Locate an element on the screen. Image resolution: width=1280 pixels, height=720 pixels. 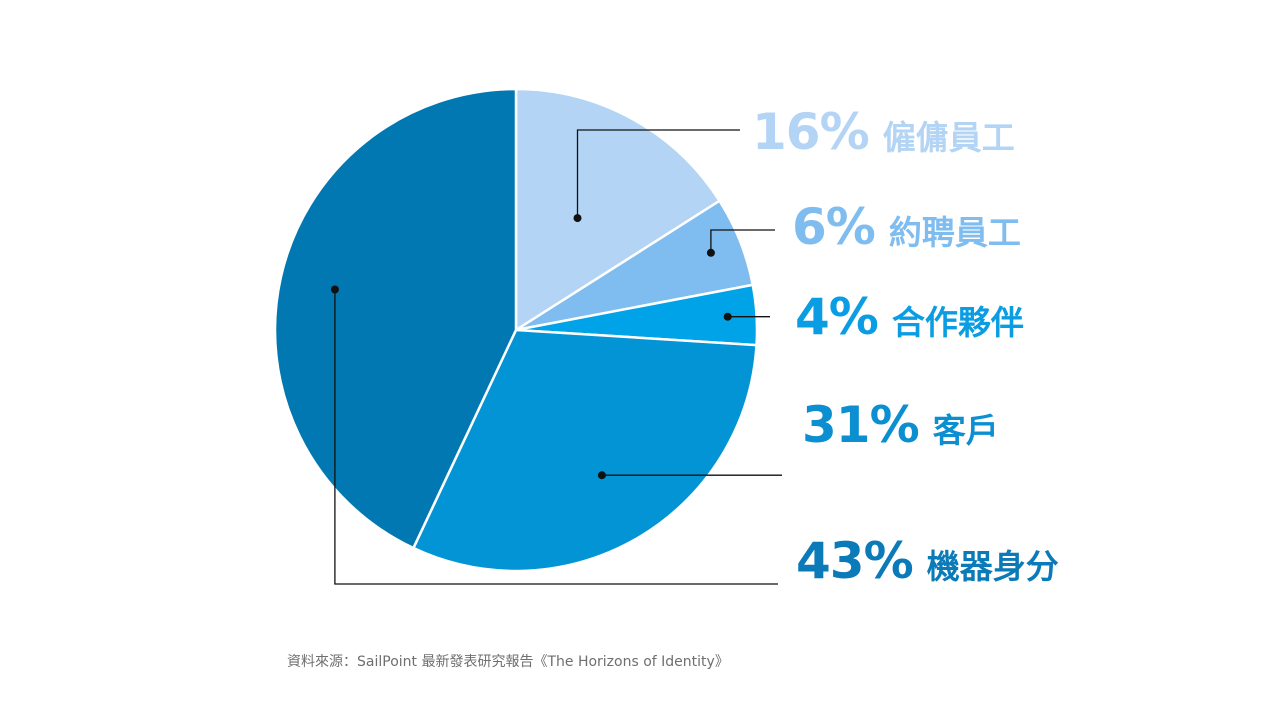
callout-label-1: 16% 僱傭員工 is located at coordinates (883, 132).